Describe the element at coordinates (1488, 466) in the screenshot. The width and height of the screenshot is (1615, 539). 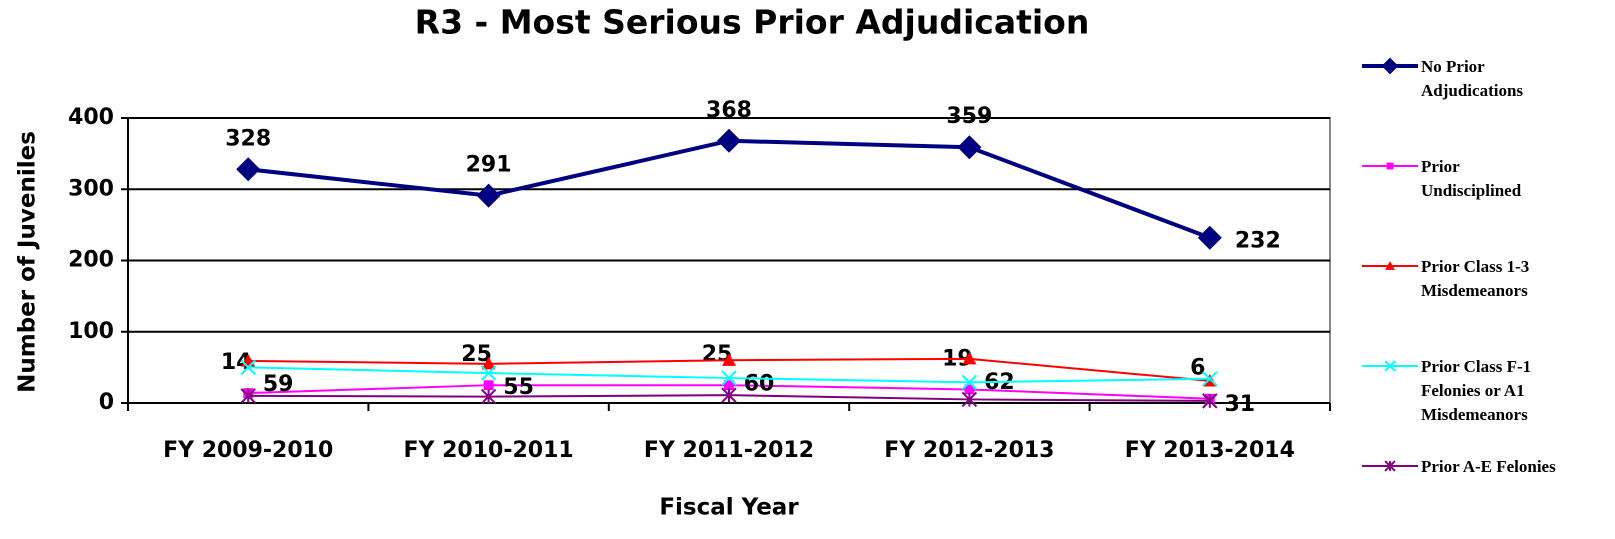
I see `legend-label: Prior A-E Felonies` at that location.